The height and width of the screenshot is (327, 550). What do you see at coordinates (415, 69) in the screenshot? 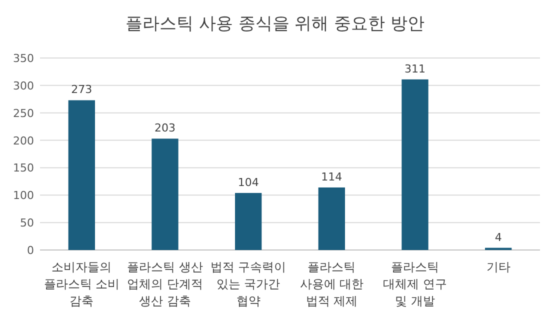
I see `data-label: 311` at bounding box center [415, 69].